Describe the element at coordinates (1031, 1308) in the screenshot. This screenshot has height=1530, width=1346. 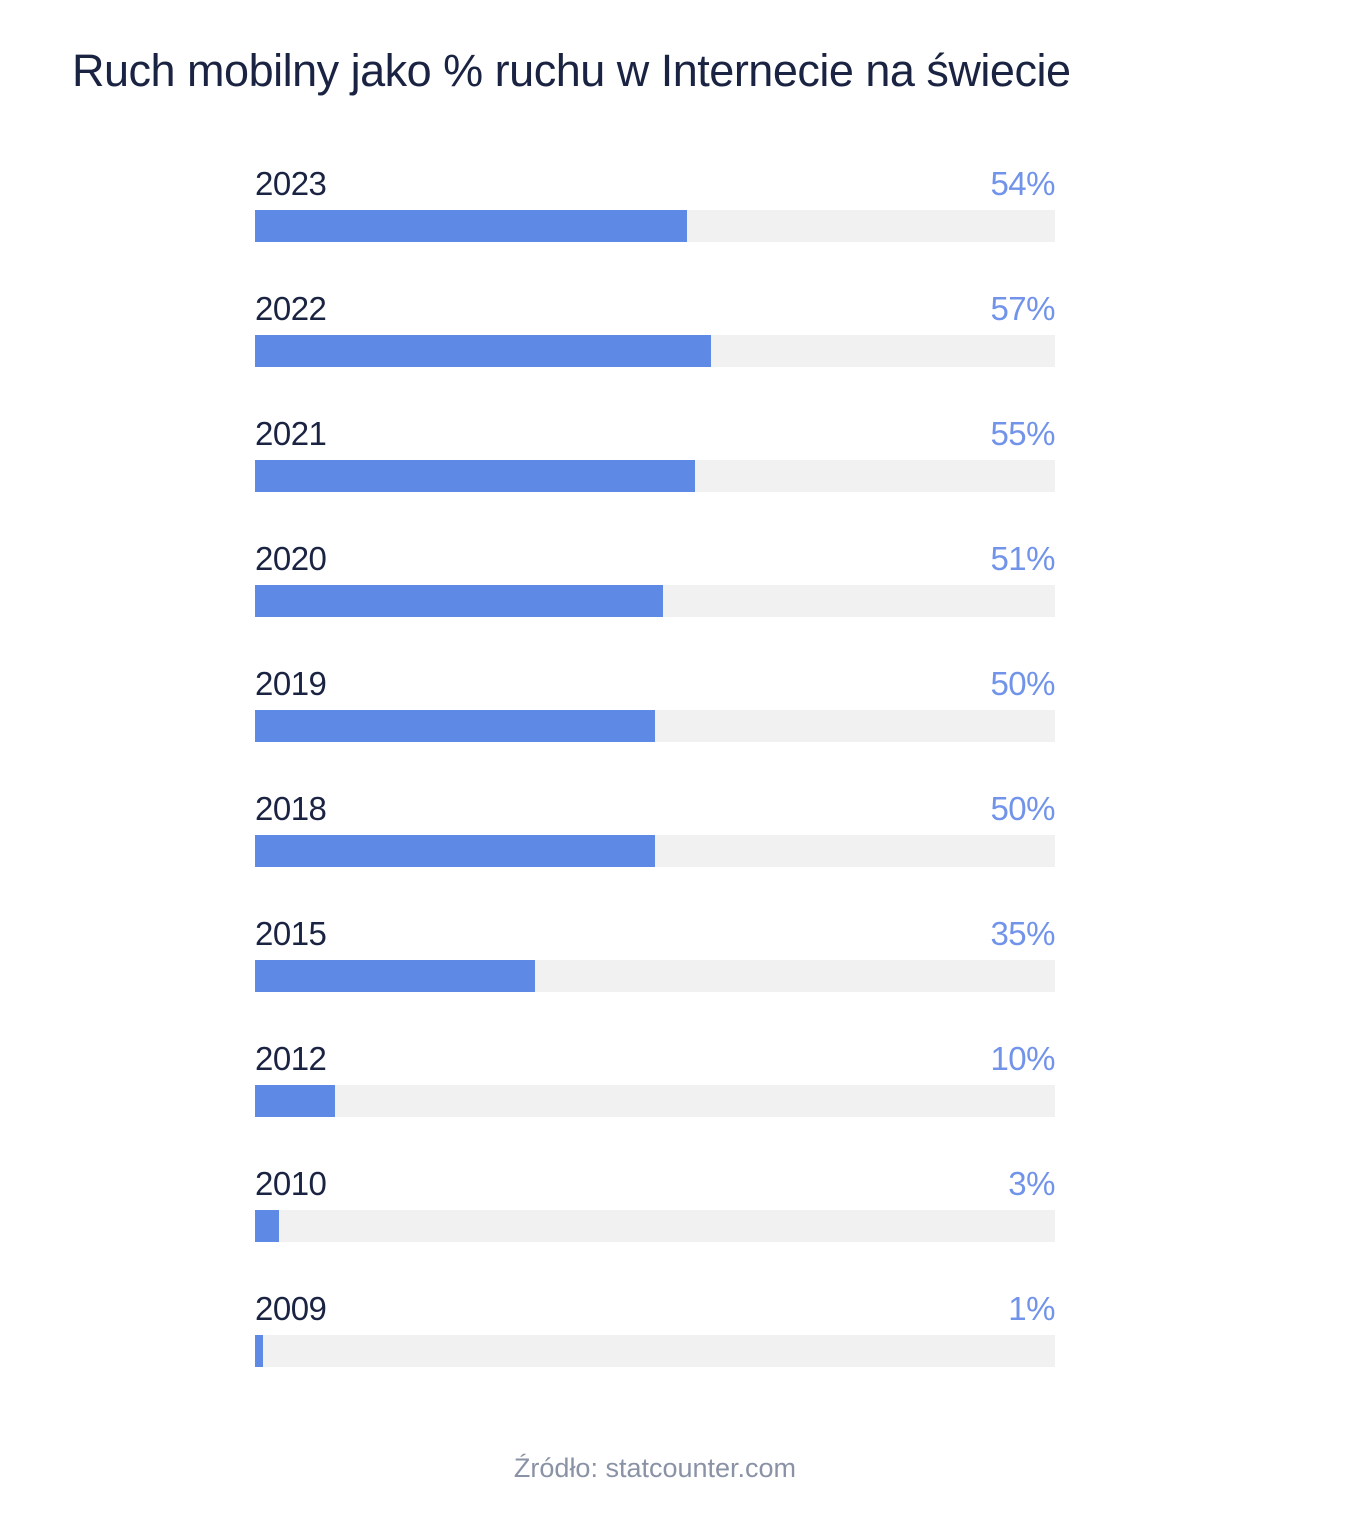
I see `value-label: 1%` at that location.